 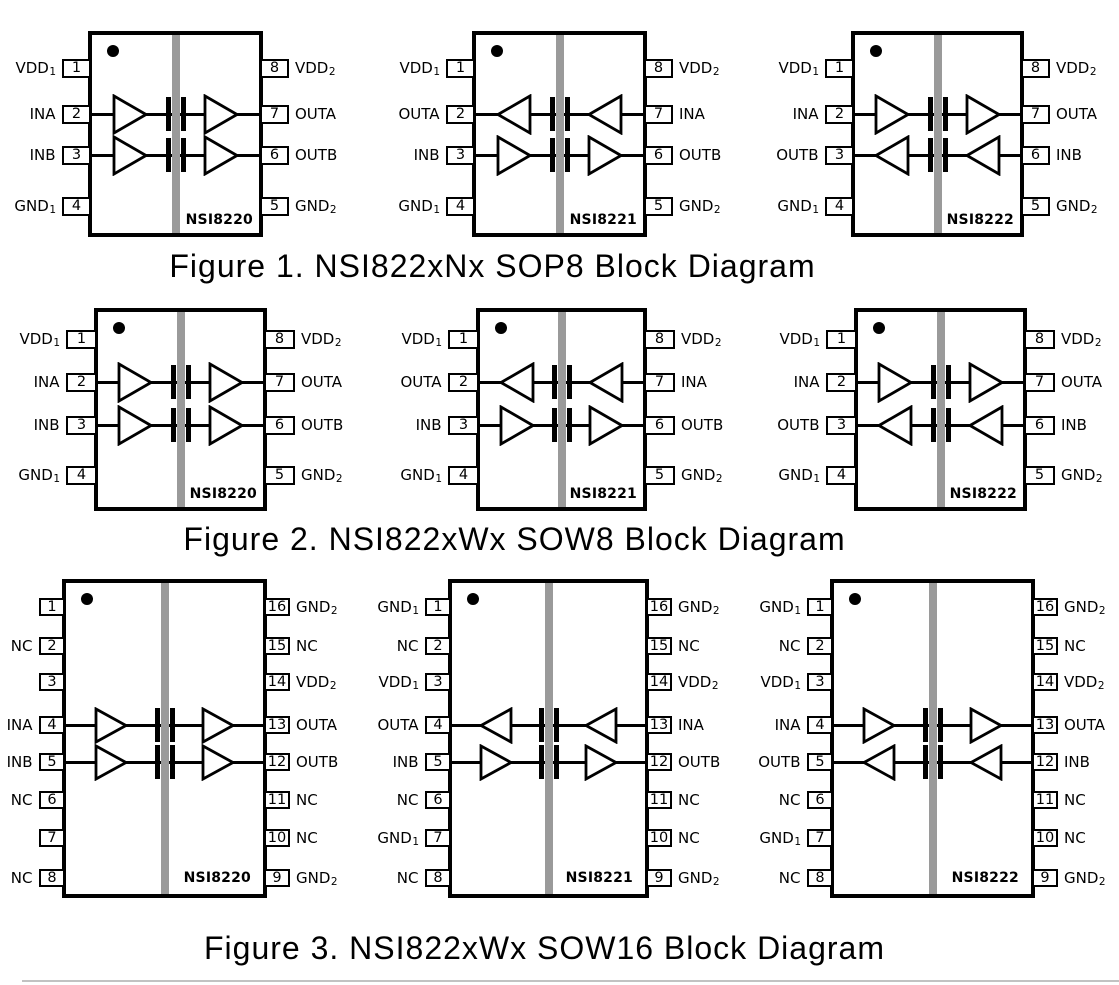 What do you see at coordinates (514, 539) in the screenshot?
I see `figure2-caption: Figure 2. NSI822xWx SOW8 Block Diagram` at bounding box center [514, 539].